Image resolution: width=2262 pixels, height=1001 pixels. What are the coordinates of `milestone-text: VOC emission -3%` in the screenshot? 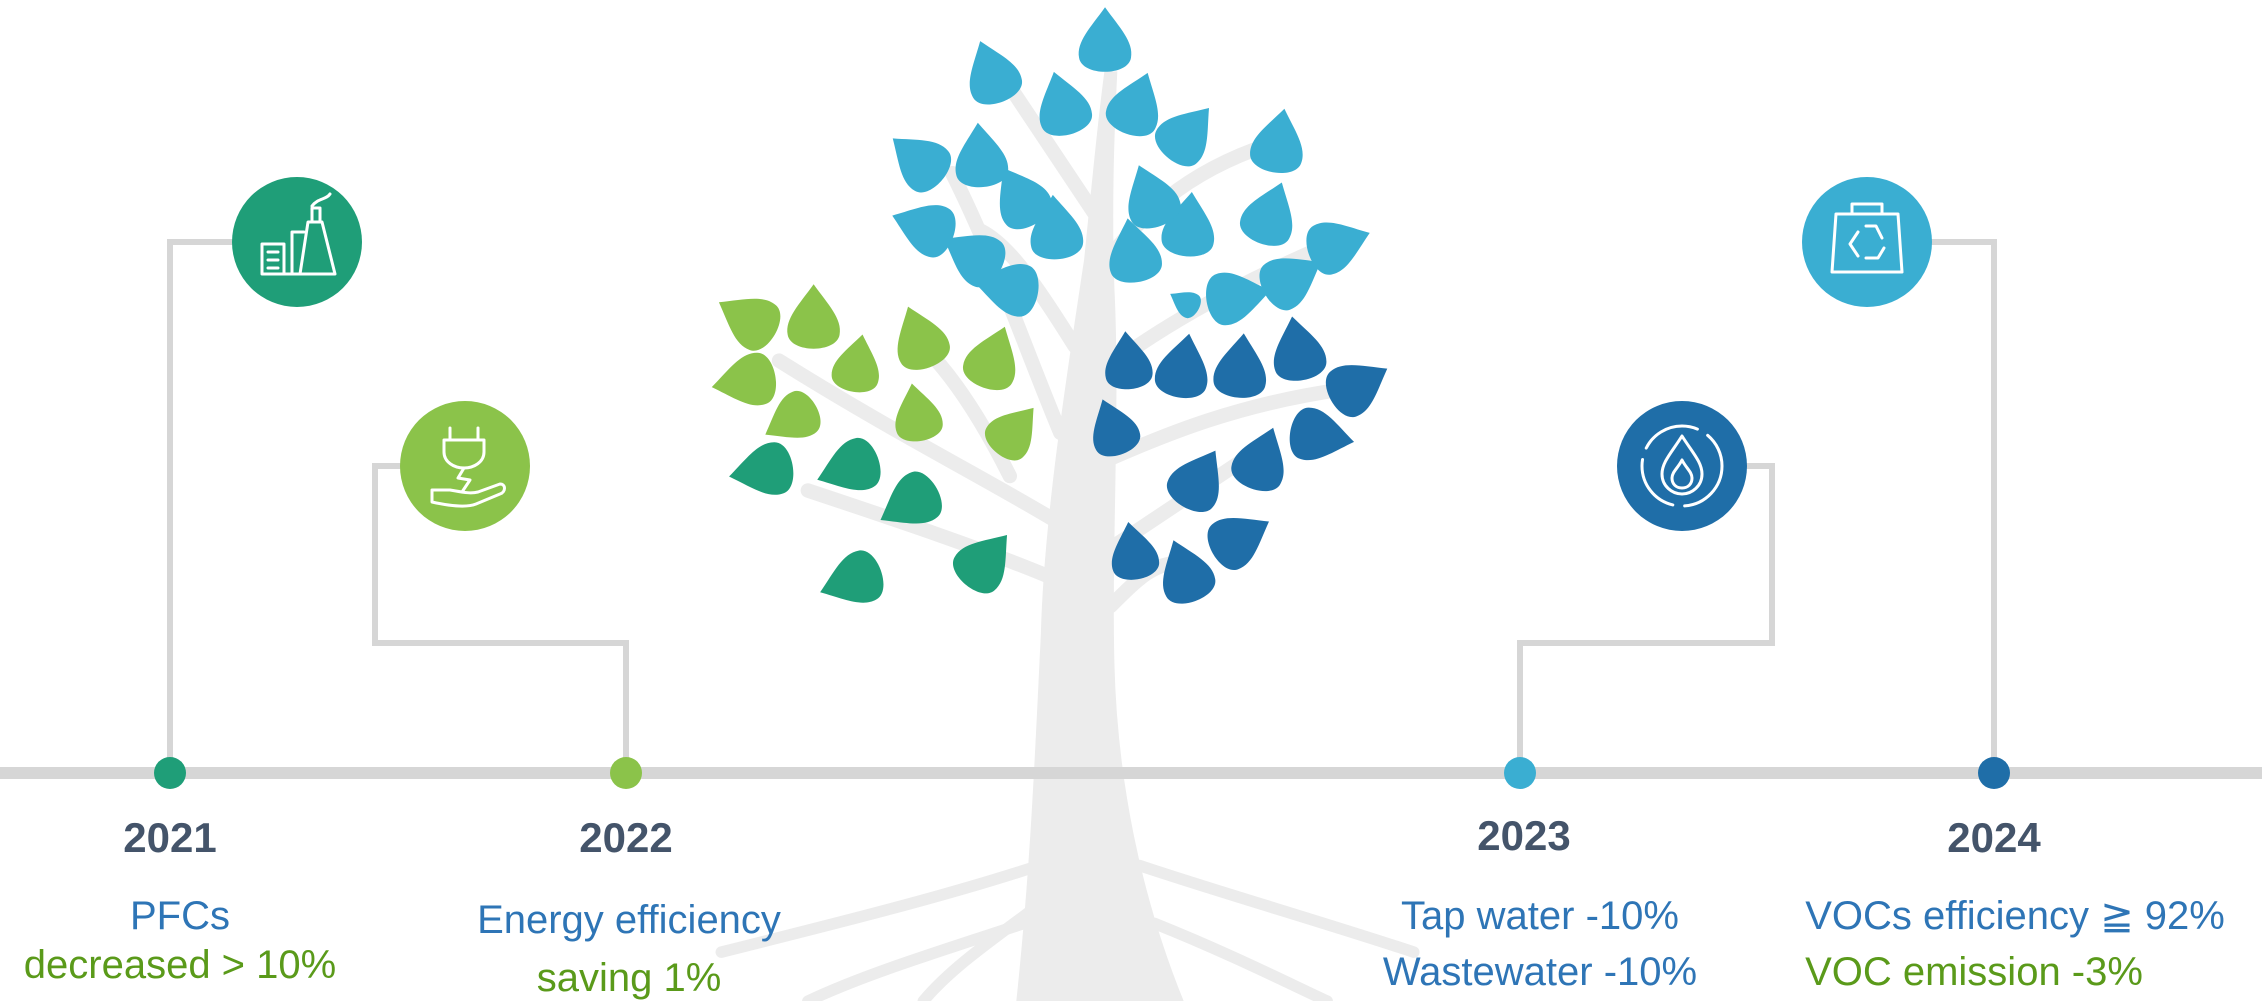 It's located at (1974, 972).